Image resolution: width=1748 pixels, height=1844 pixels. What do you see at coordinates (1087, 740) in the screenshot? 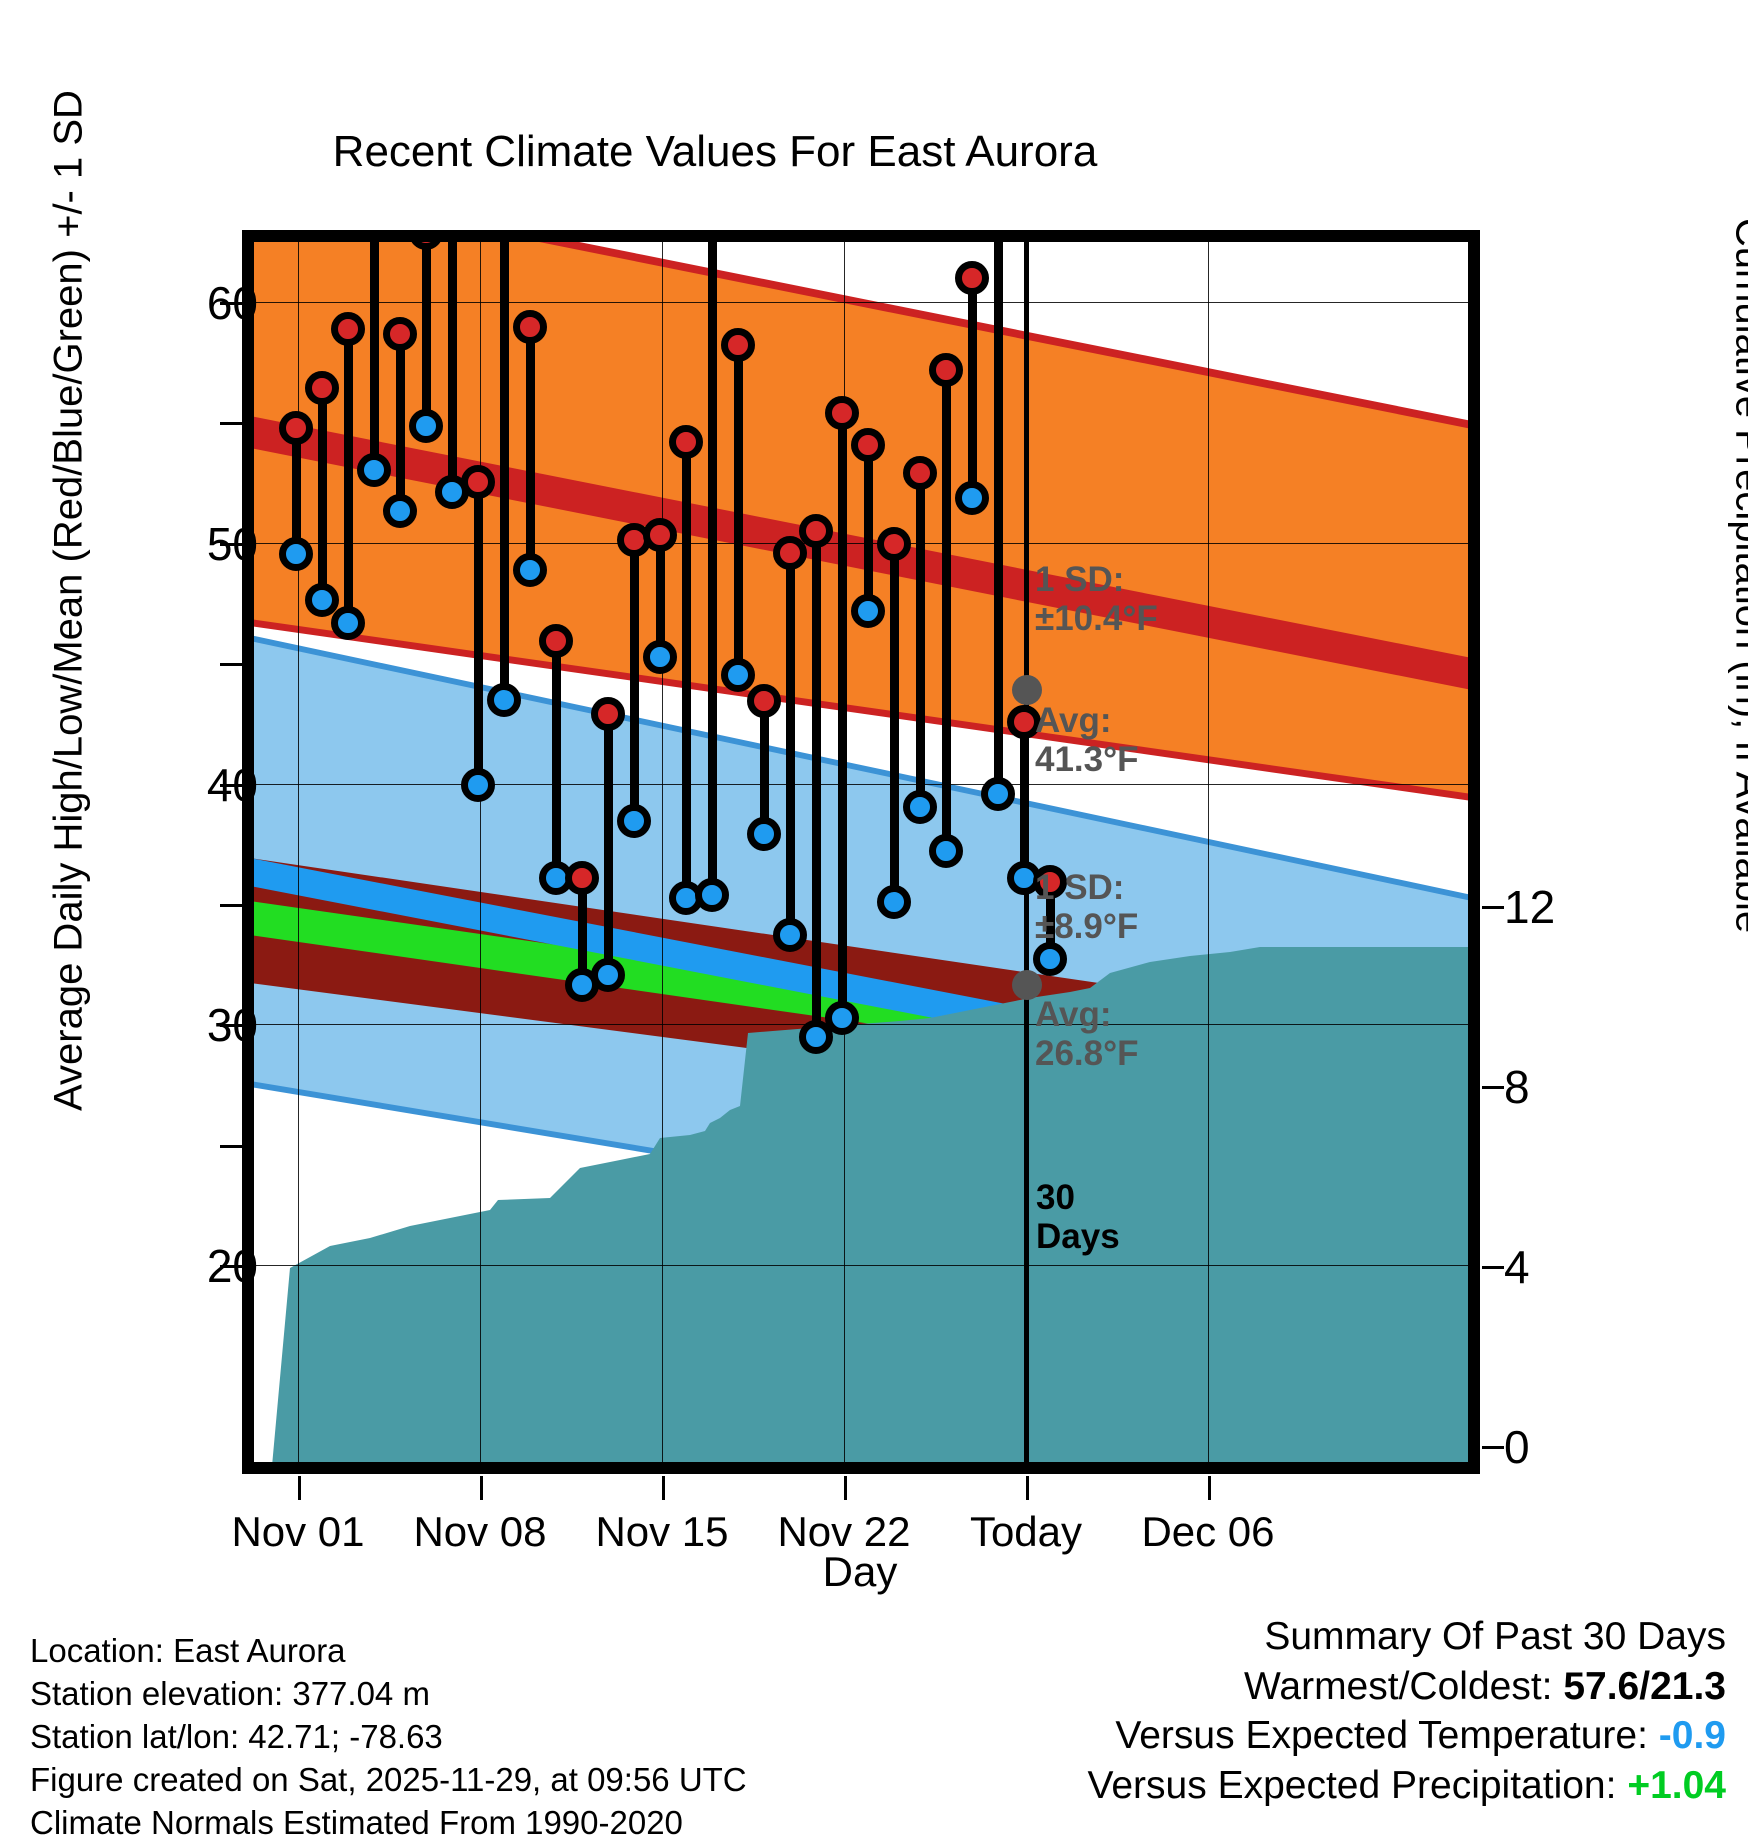
I see `avg-high-annotation: Avg: 41.3°F` at bounding box center [1087, 740].